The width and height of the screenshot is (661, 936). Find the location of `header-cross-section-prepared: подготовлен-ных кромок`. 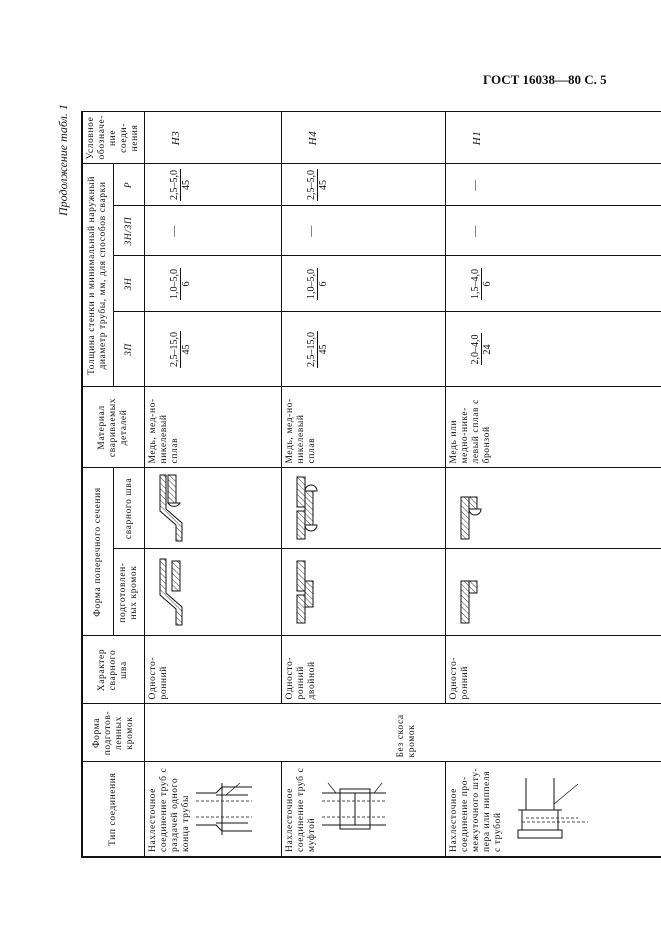

header-cross-section-prepared: подготовлен-ных кромок is located at coordinates (129, 592).